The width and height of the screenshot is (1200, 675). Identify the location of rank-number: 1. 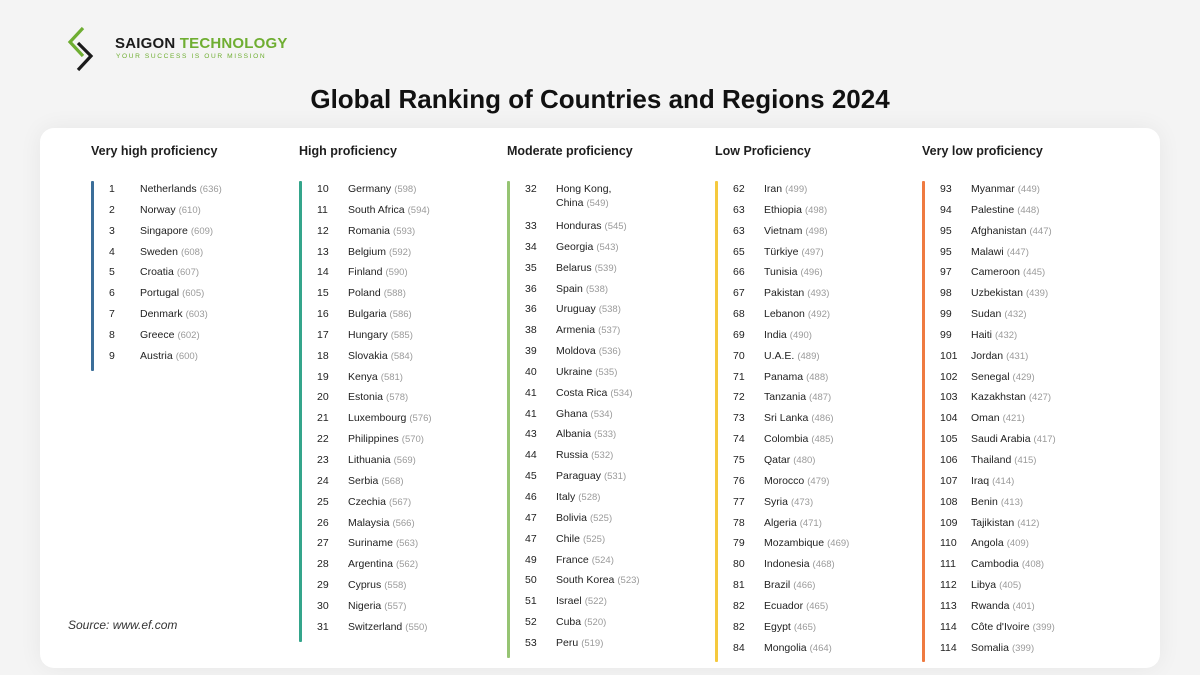
(112, 189).